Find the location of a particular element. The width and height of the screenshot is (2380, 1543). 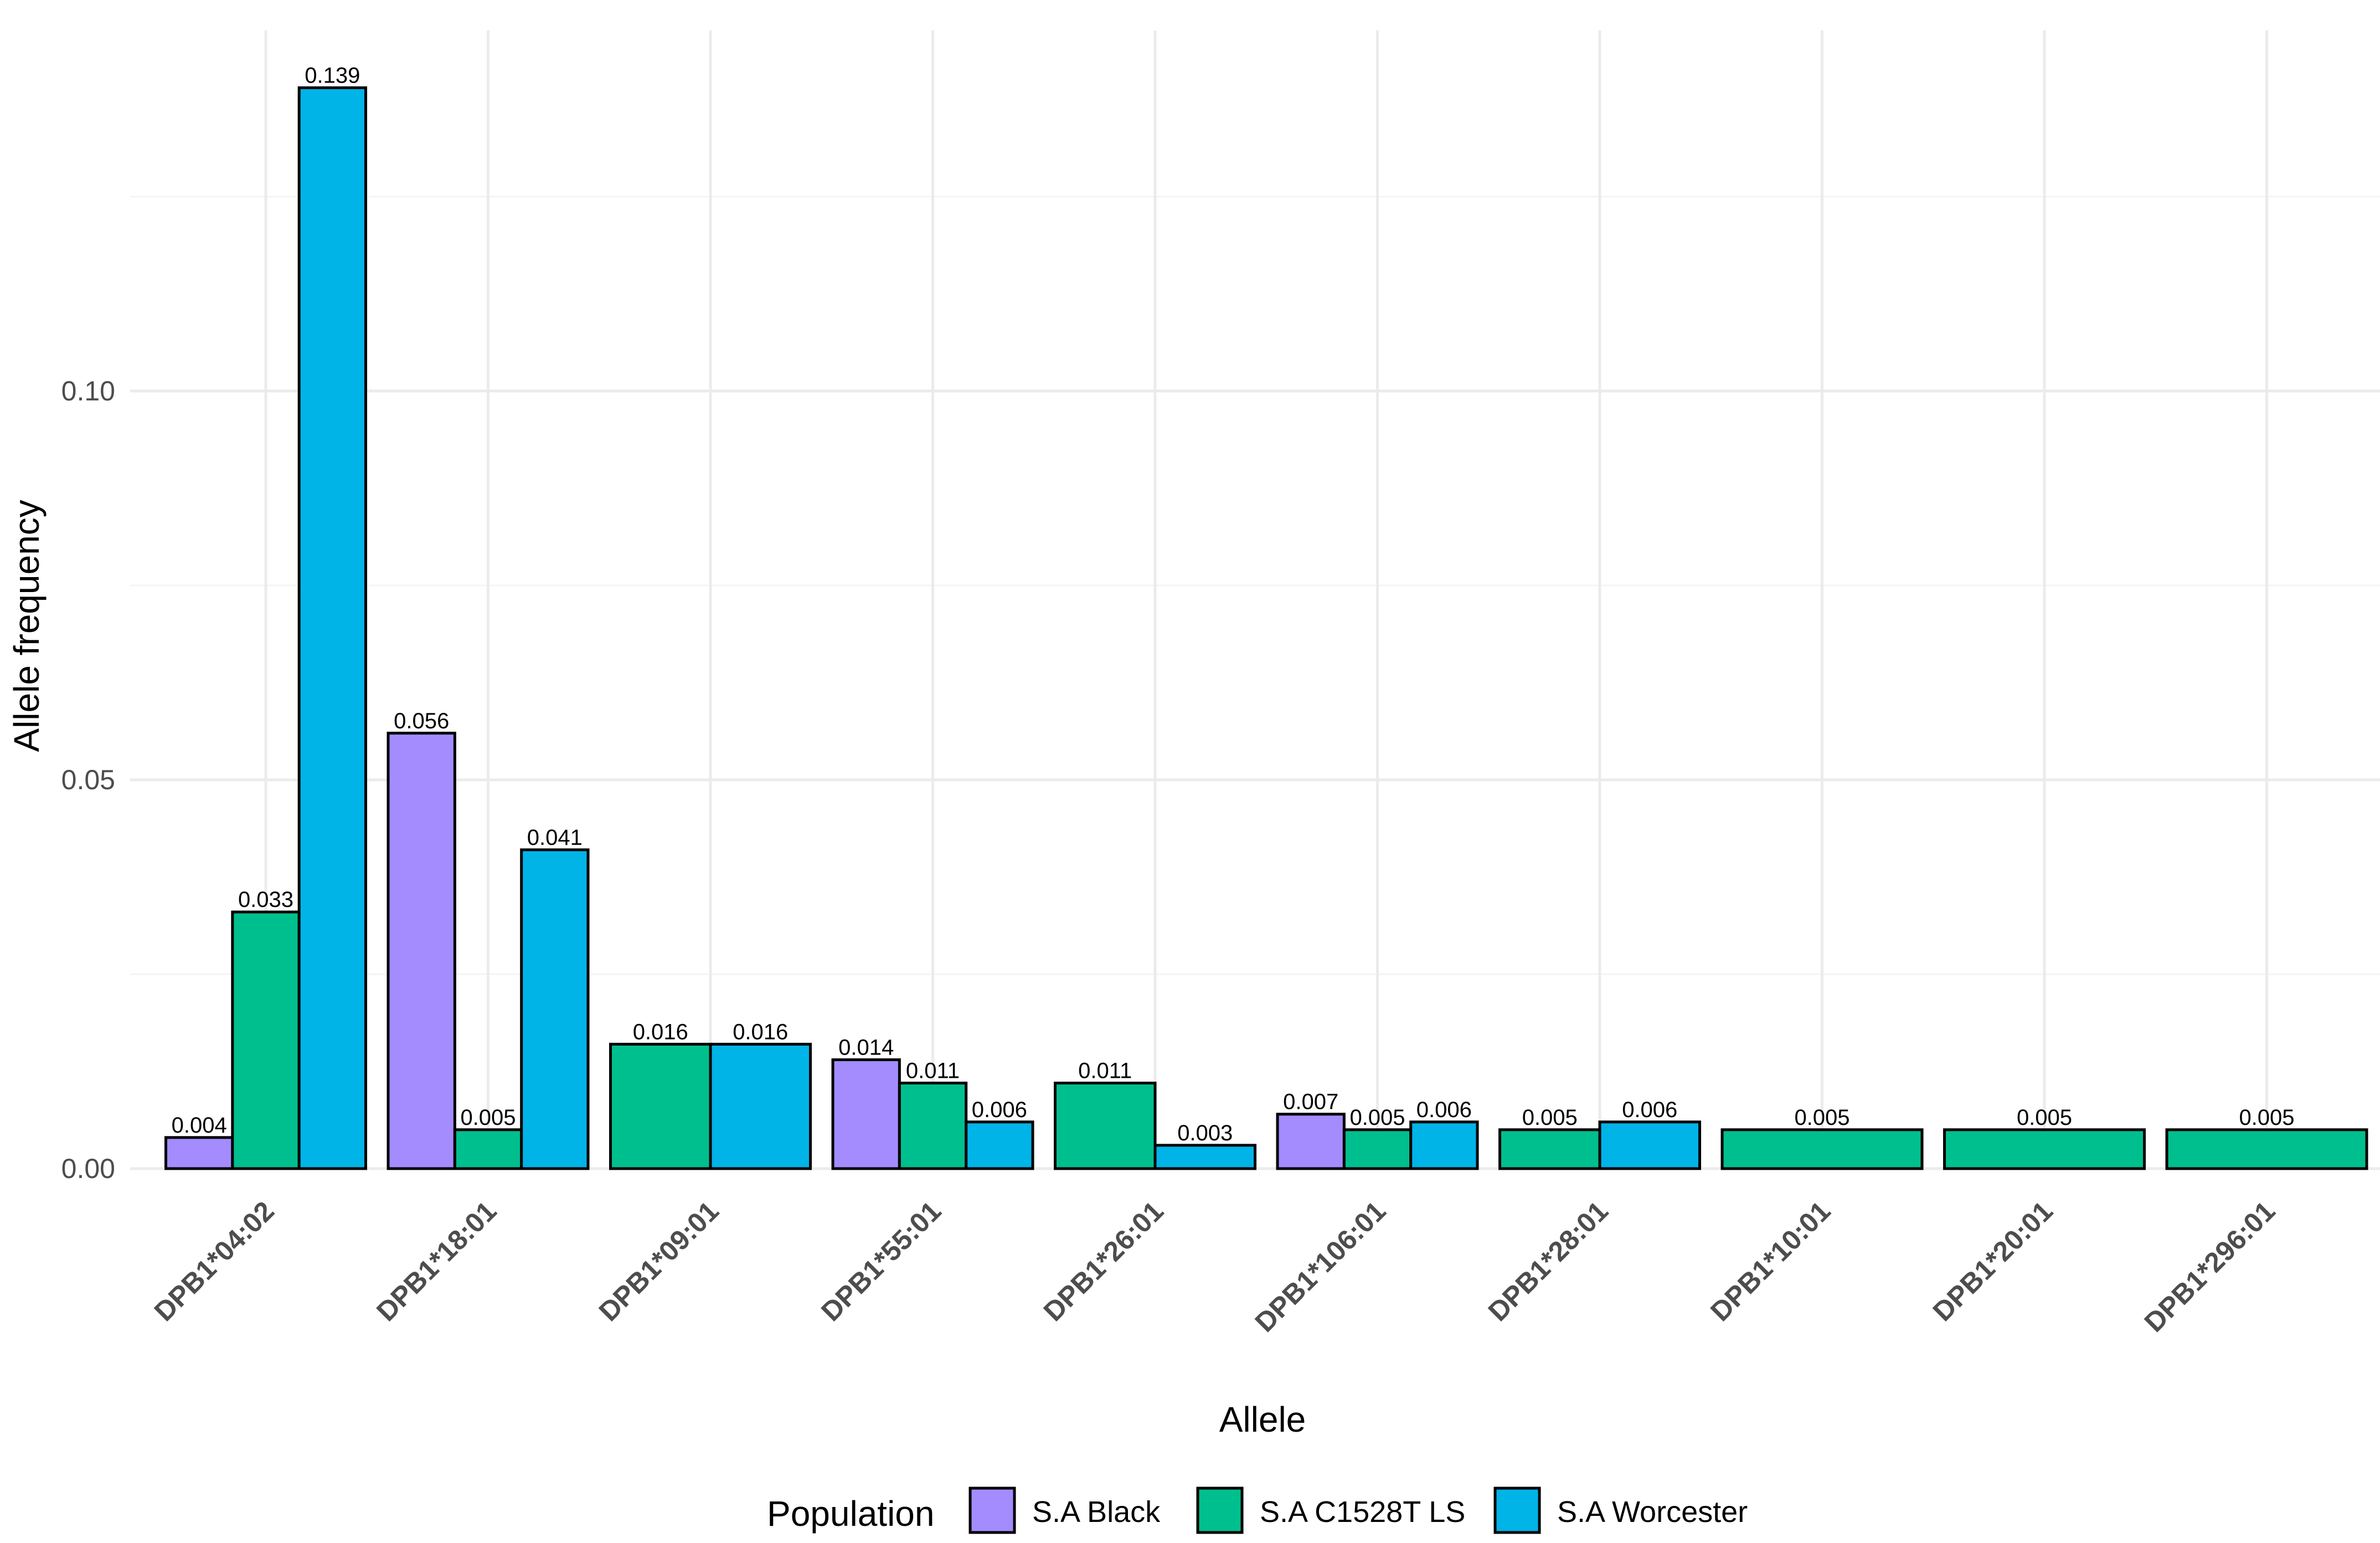

data-label: 0.014 is located at coordinates (866, 1047).